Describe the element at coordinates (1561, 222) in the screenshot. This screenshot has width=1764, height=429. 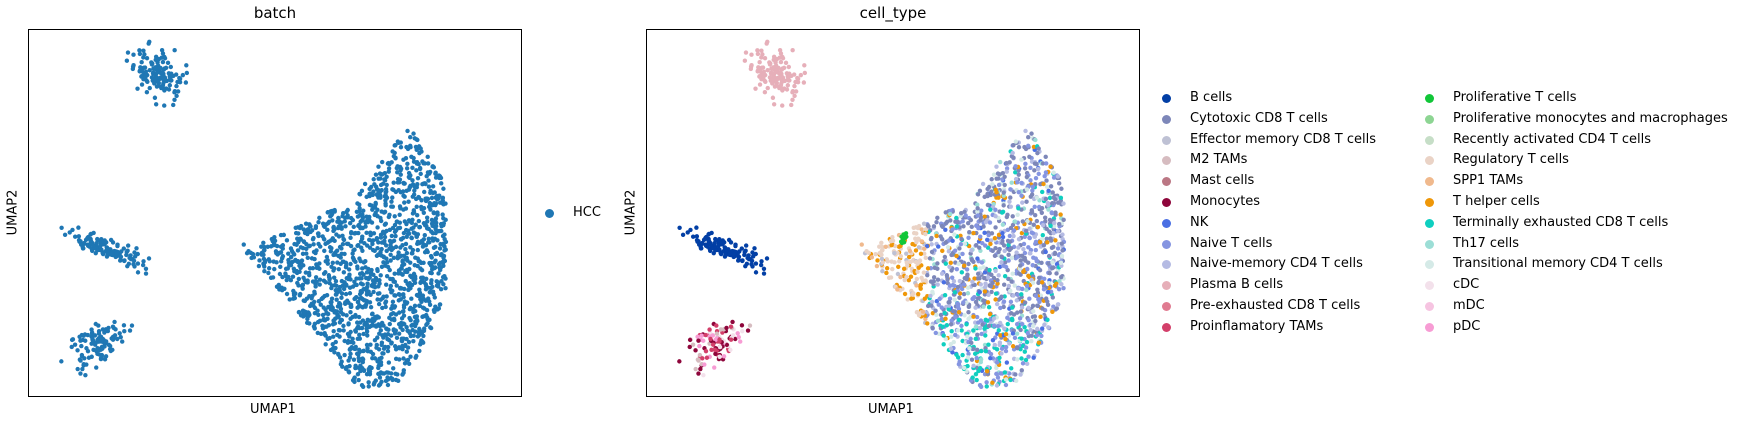
I see `legend-label: Terminally exhausted CD8 T cells` at that location.